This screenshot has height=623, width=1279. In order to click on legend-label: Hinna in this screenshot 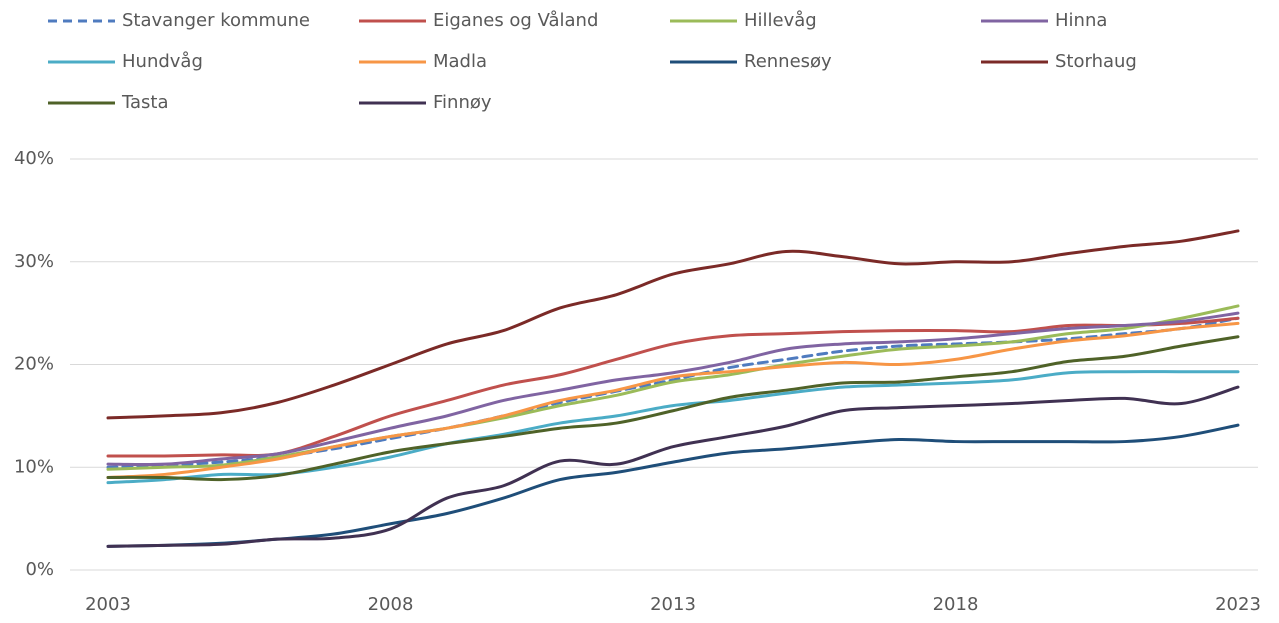, I will do `click(1081, 20)`.